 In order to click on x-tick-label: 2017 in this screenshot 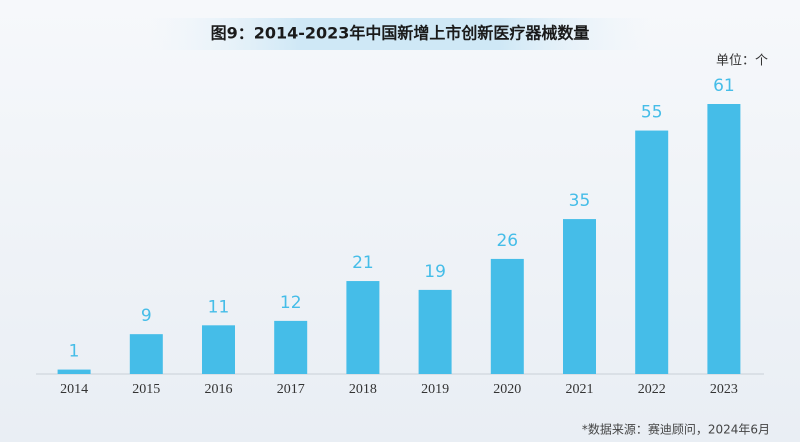, I will do `click(291, 389)`.